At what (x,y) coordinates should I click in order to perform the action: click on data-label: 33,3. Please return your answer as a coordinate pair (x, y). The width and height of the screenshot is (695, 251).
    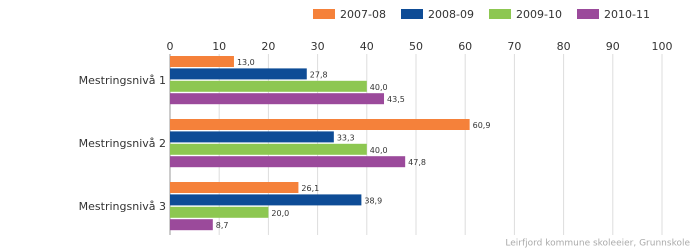
    Looking at the image, I should click on (346, 137).